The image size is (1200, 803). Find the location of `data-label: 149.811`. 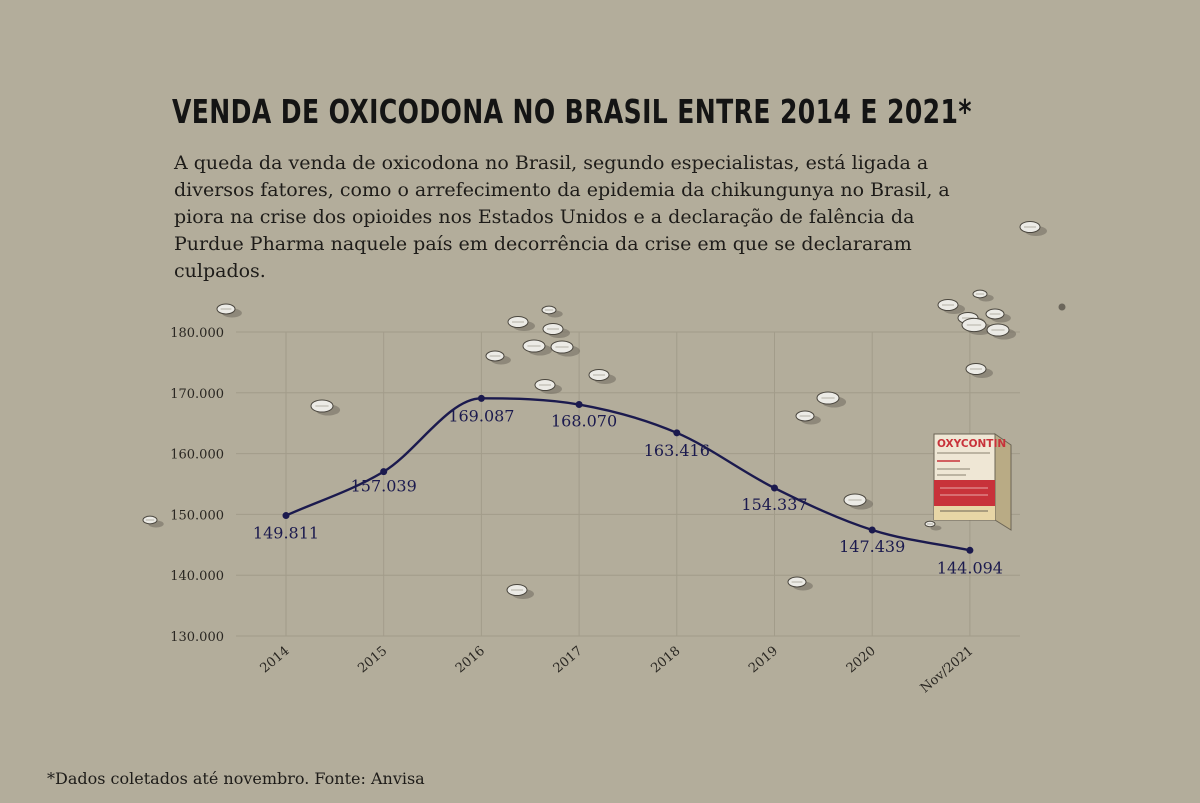

data-label: 149.811 is located at coordinates (286, 533).